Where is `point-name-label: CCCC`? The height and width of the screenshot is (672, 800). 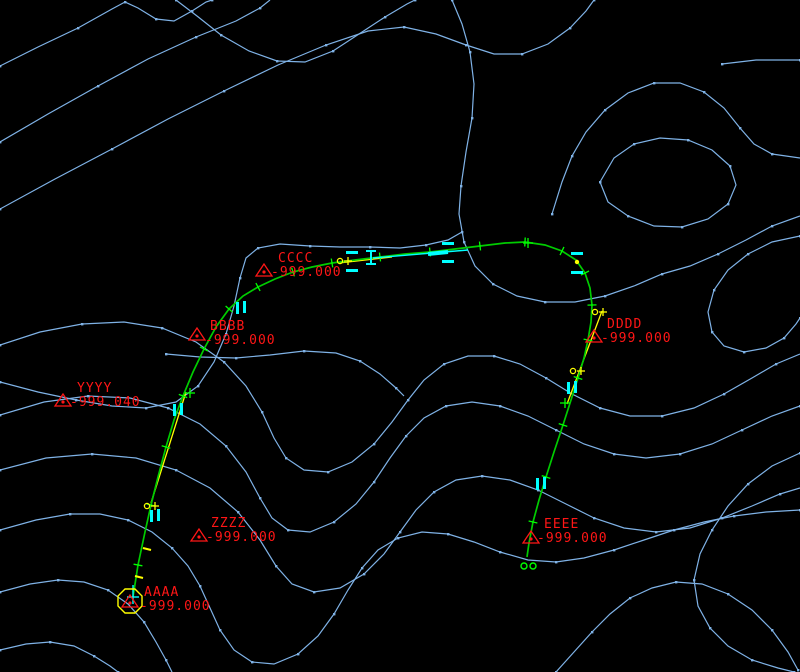 point-name-label: CCCC is located at coordinates (295, 258).